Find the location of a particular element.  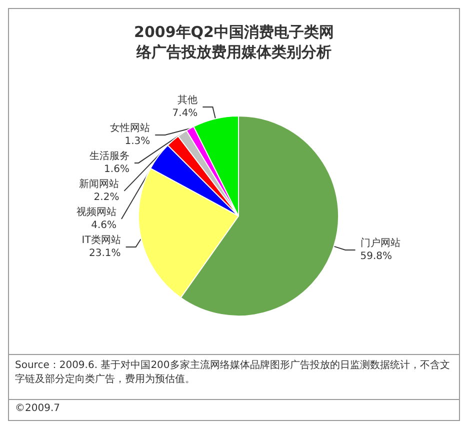

text: ©2009.7 is located at coordinates (234, 408).